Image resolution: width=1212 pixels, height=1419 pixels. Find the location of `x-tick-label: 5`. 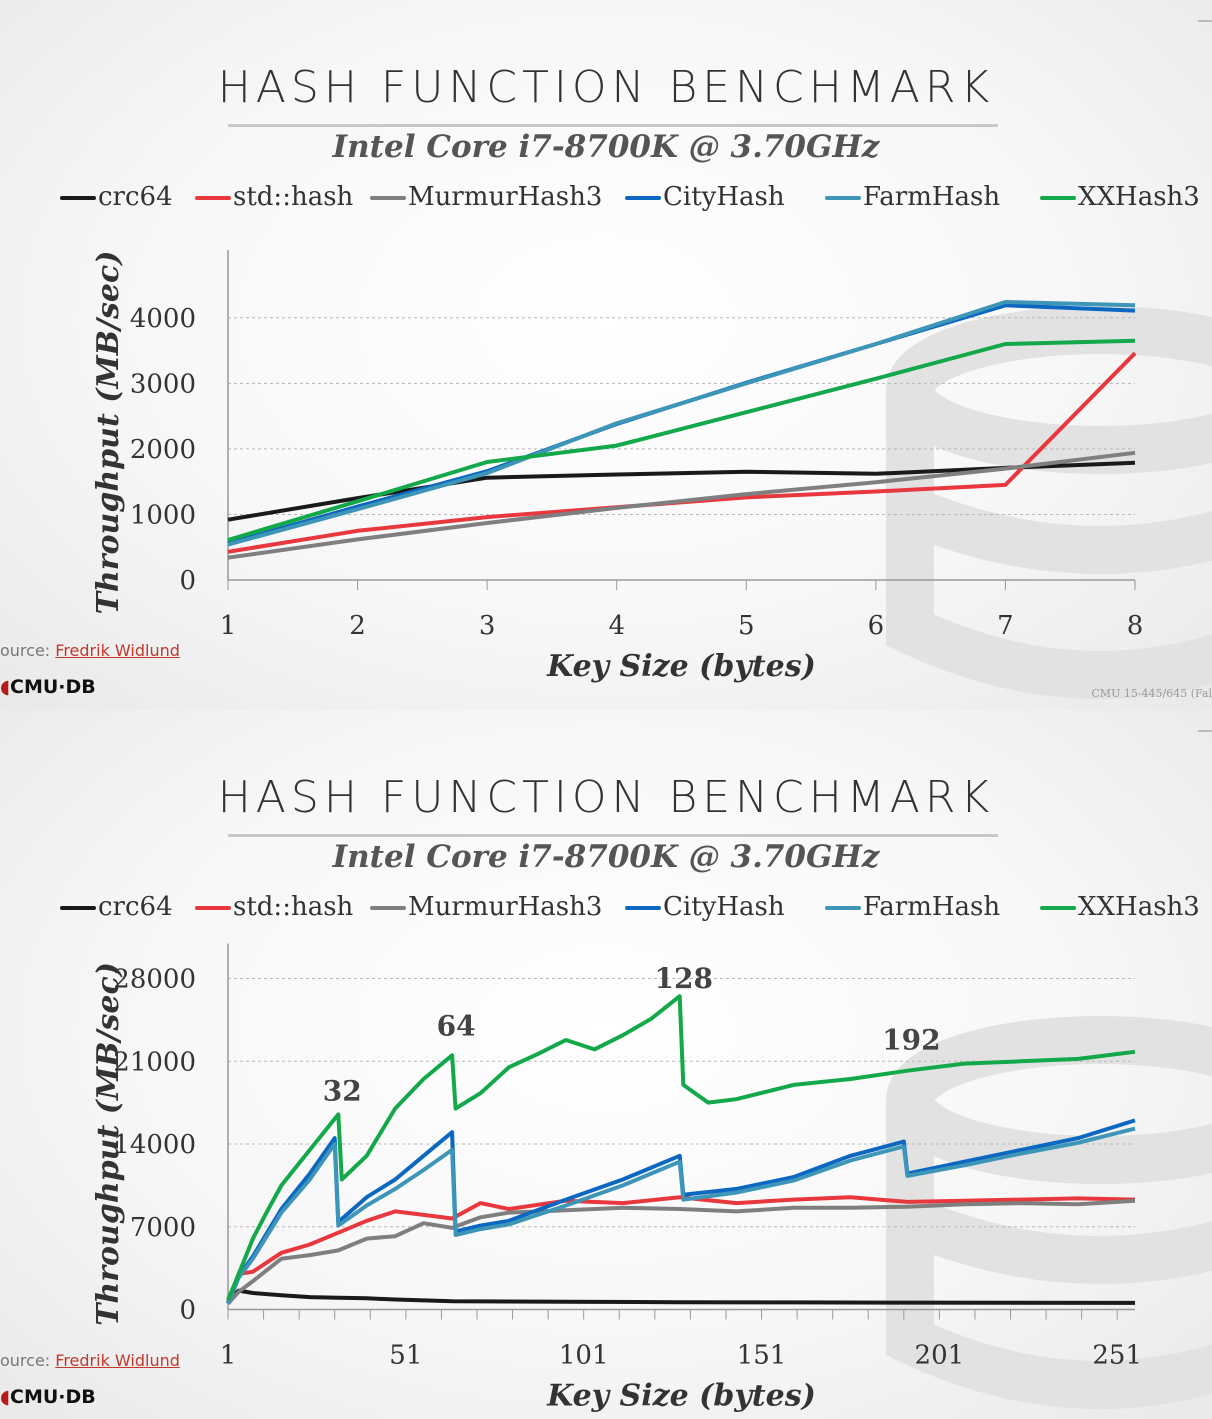

x-tick-label: 5 is located at coordinates (746, 626).